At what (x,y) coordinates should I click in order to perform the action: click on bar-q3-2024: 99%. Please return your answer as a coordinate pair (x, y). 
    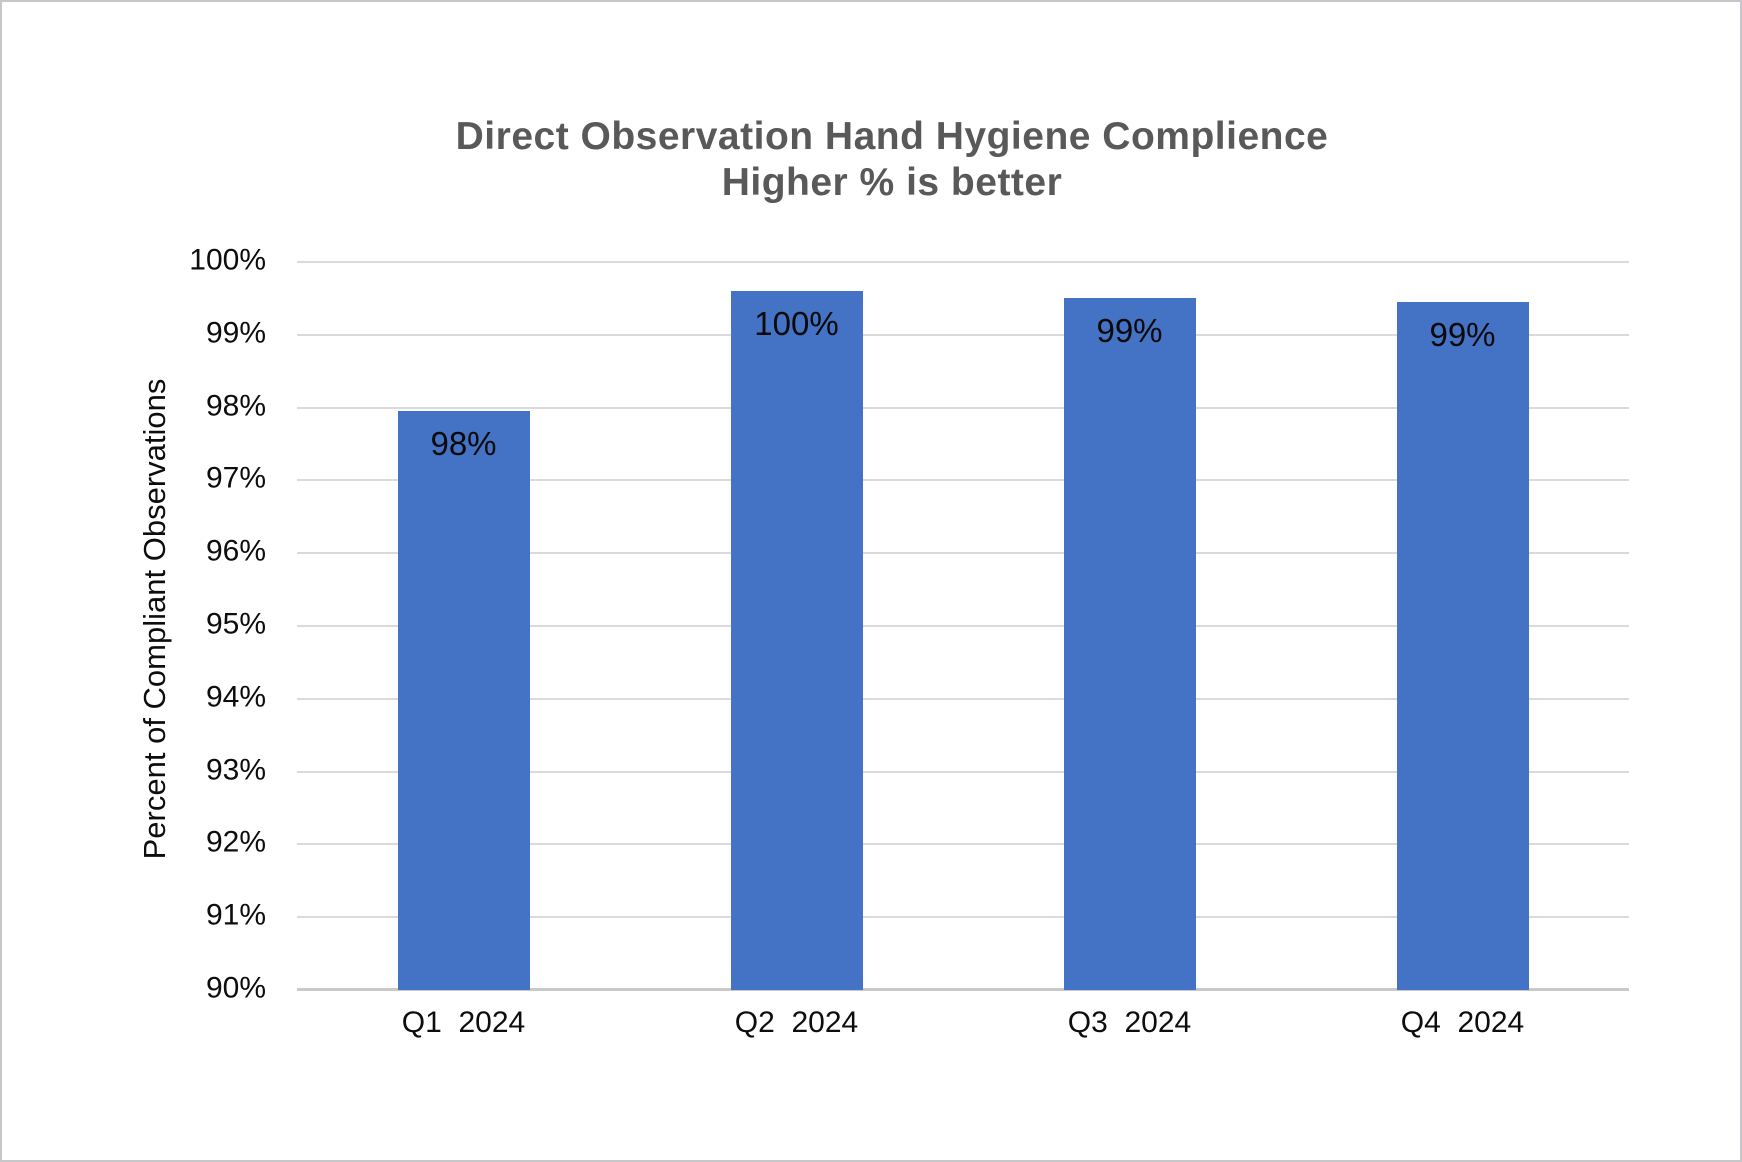
    Looking at the image, I should click on (1129, 644).